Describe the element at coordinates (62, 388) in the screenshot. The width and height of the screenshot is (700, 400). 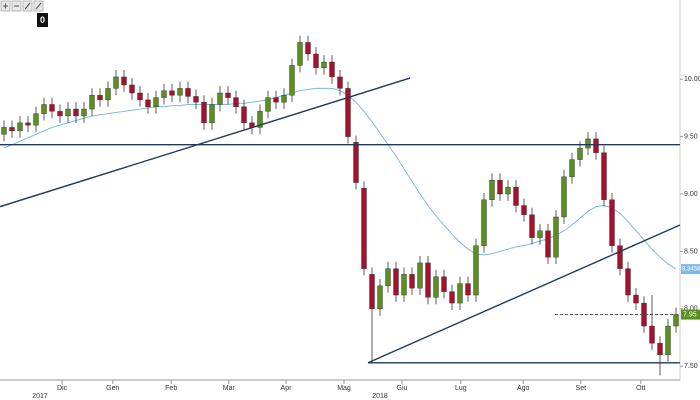
I see `x-tick-label: Dic` at that location.